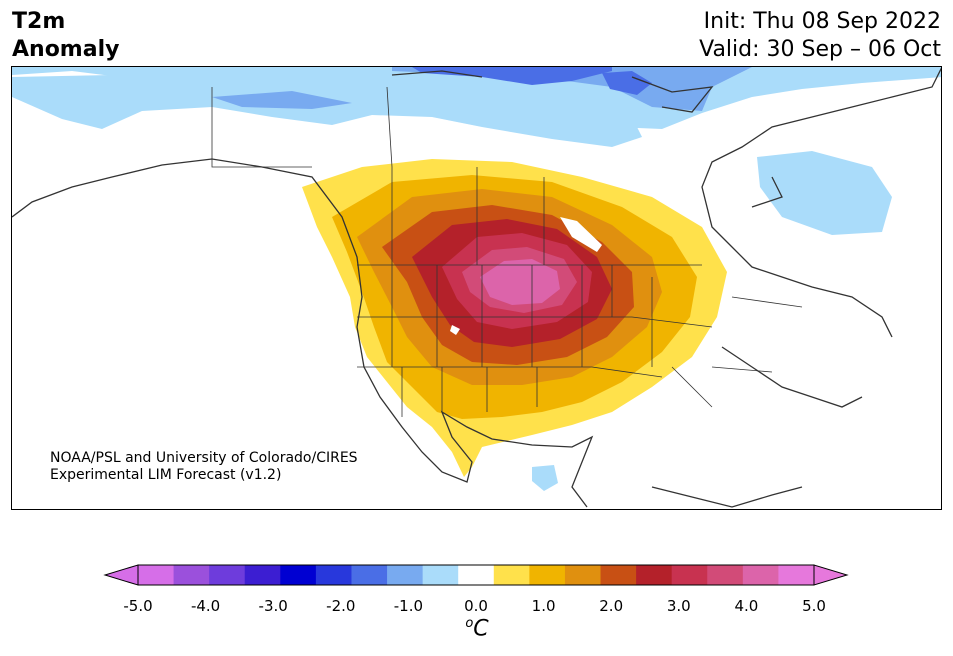 The image size is (953, 656). I want to click on colorbar-tick-label: 0.0, so click(476, 606).